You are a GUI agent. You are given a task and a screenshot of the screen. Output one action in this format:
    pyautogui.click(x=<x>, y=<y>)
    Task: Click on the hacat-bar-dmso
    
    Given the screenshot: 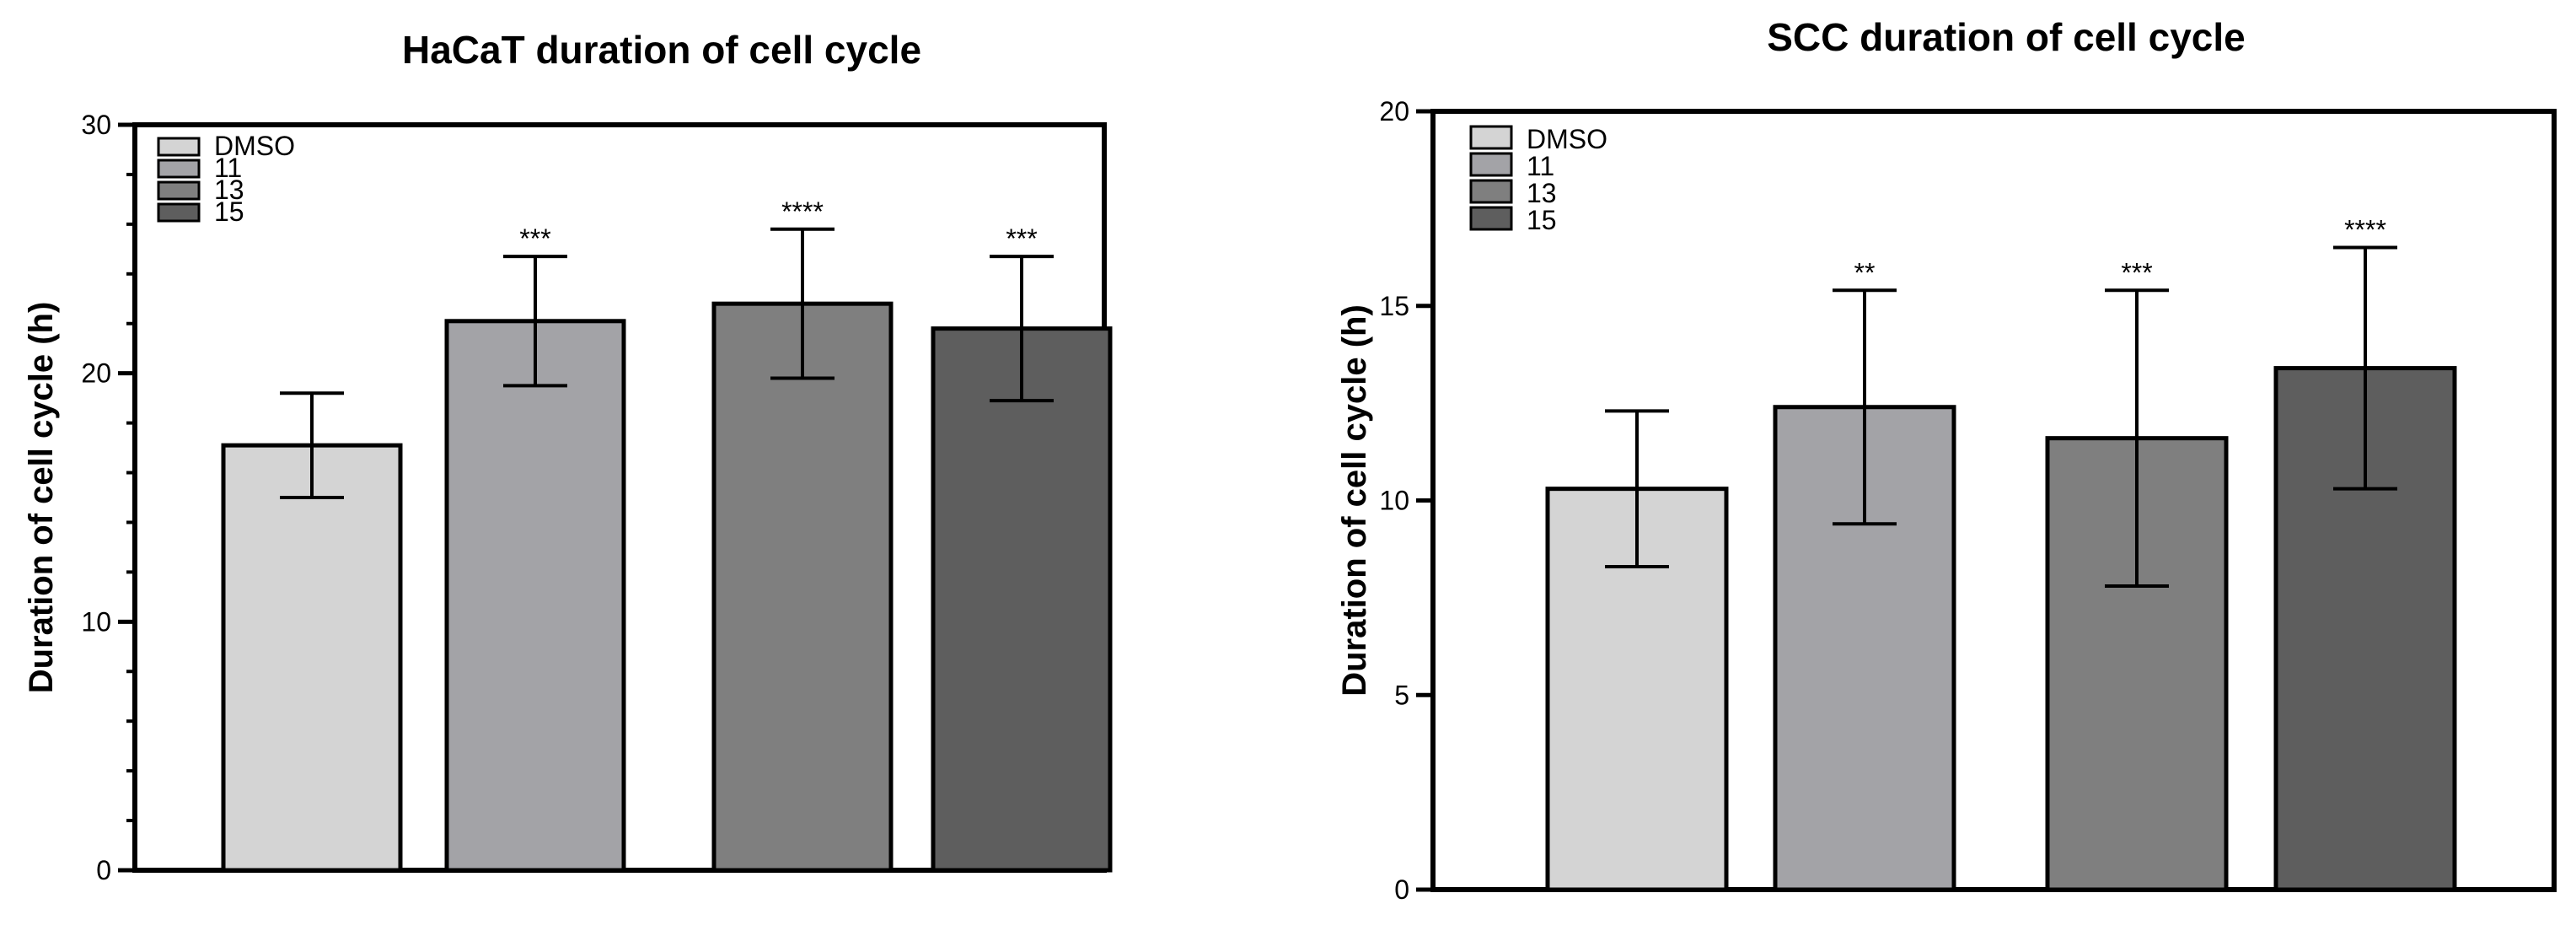 What is the action you would take?
    pyautogui.click(x=312, y=658)
    